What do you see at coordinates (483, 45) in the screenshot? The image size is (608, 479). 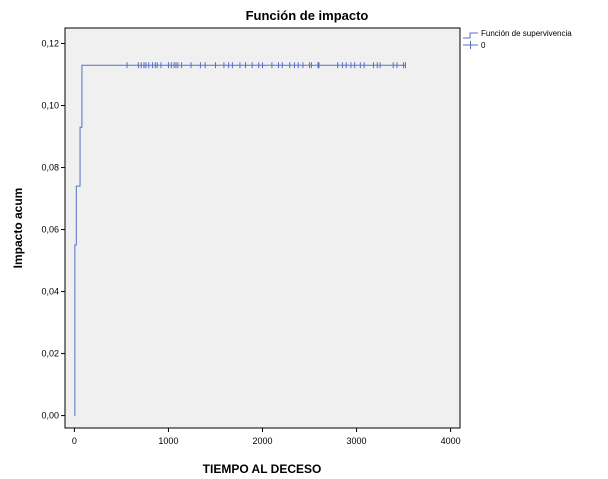 I see `legend-label-censored: 0` at bounding box center [483, 45].